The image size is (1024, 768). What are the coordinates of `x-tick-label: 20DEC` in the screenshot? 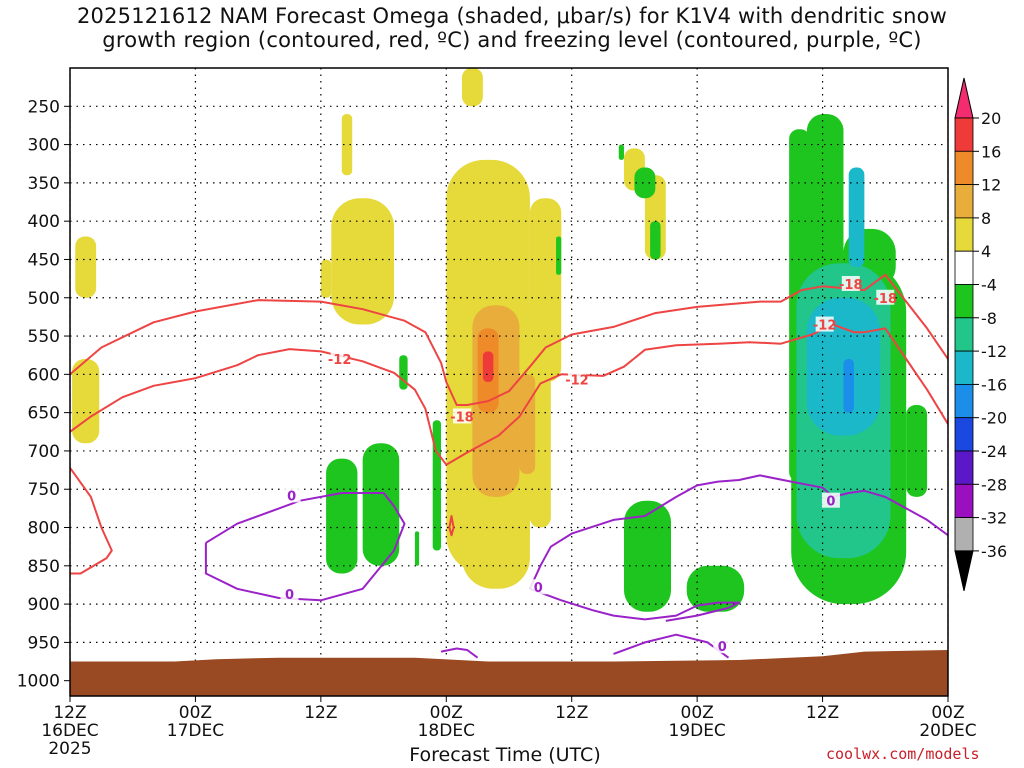 It's located at (947, 731).